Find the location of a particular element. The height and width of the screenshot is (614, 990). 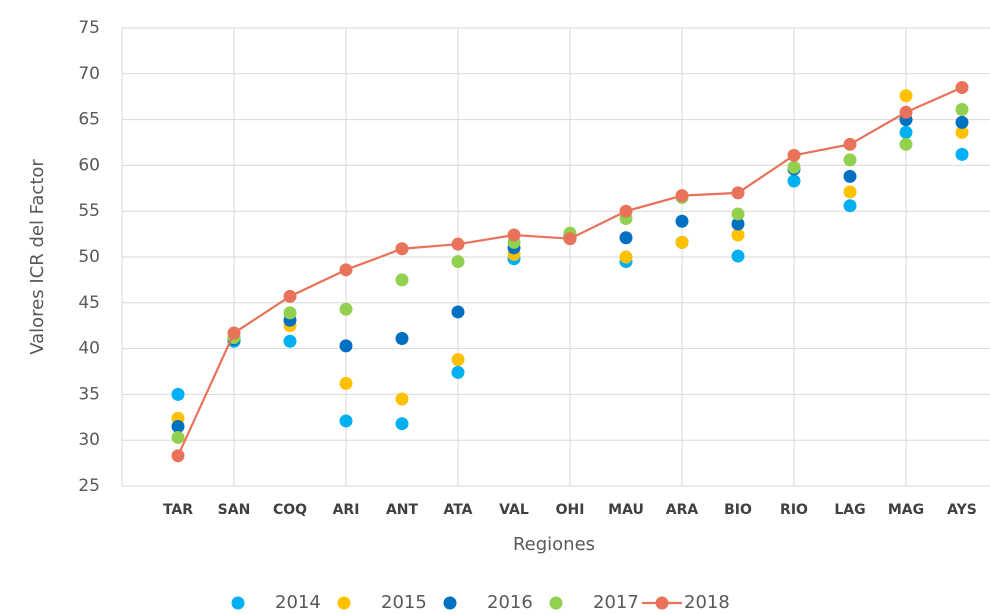

x-tick-label: ARA is located at coordinates (682, 510).